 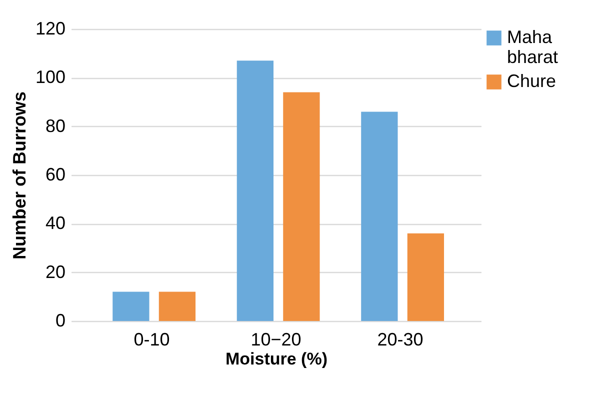 I want to click on x-tick-label: 0-10, so click(x=152, y=340).